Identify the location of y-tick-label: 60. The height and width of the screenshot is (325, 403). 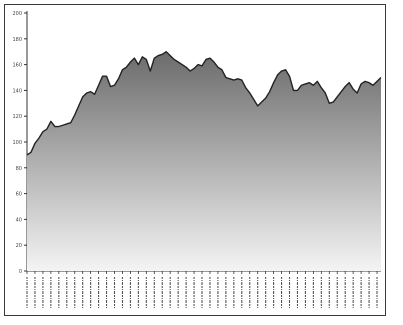
(19, 195).